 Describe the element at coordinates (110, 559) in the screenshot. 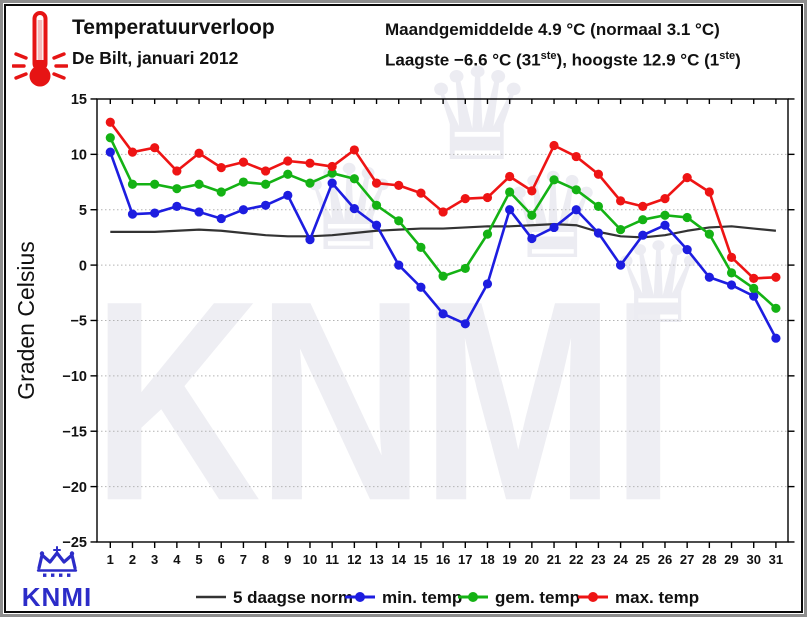

I see `svg-text: 1` at that location.